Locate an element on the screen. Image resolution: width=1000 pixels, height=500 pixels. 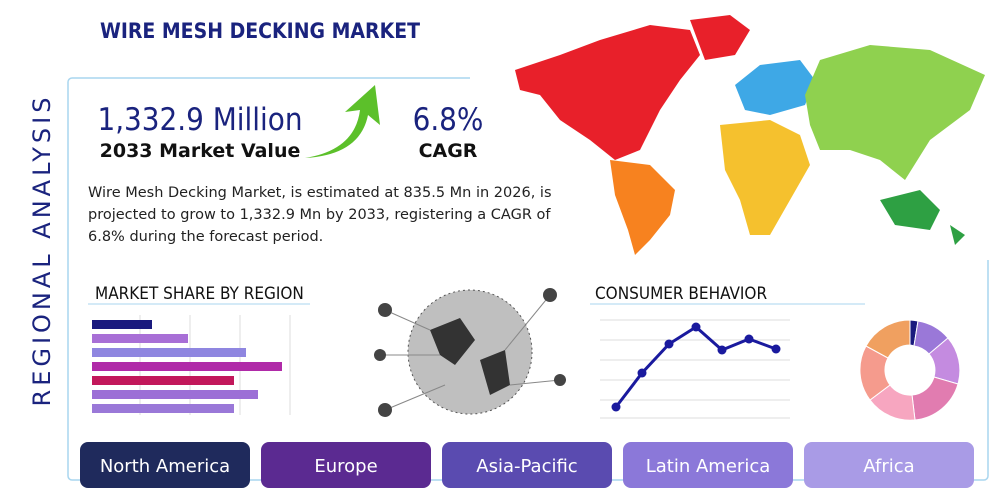
section-title: CONSUMER BEHAVIOR is located at coordinates (681, 294).